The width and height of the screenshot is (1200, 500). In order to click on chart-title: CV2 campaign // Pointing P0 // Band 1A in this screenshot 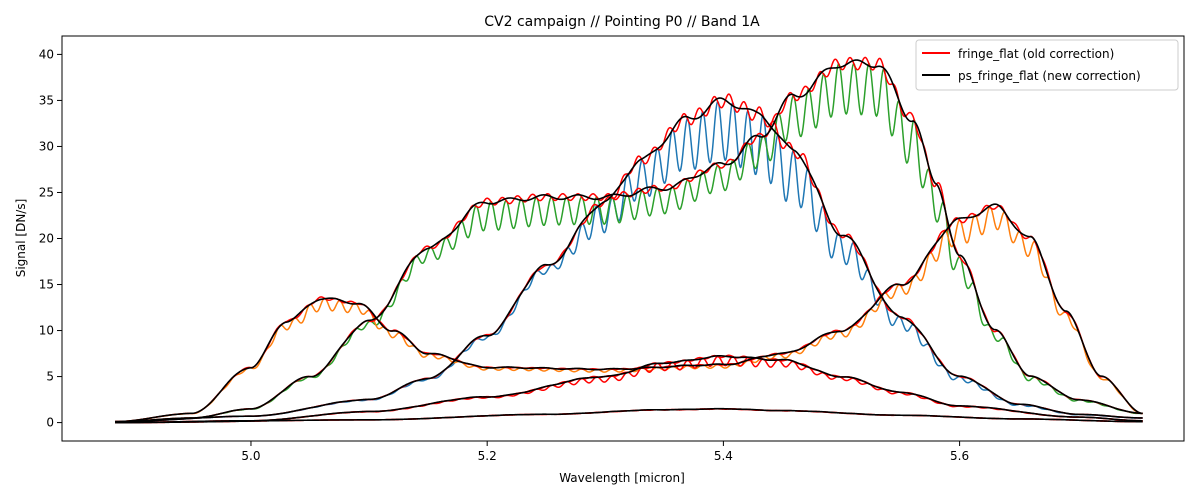, I will do `click(622, 22)`.